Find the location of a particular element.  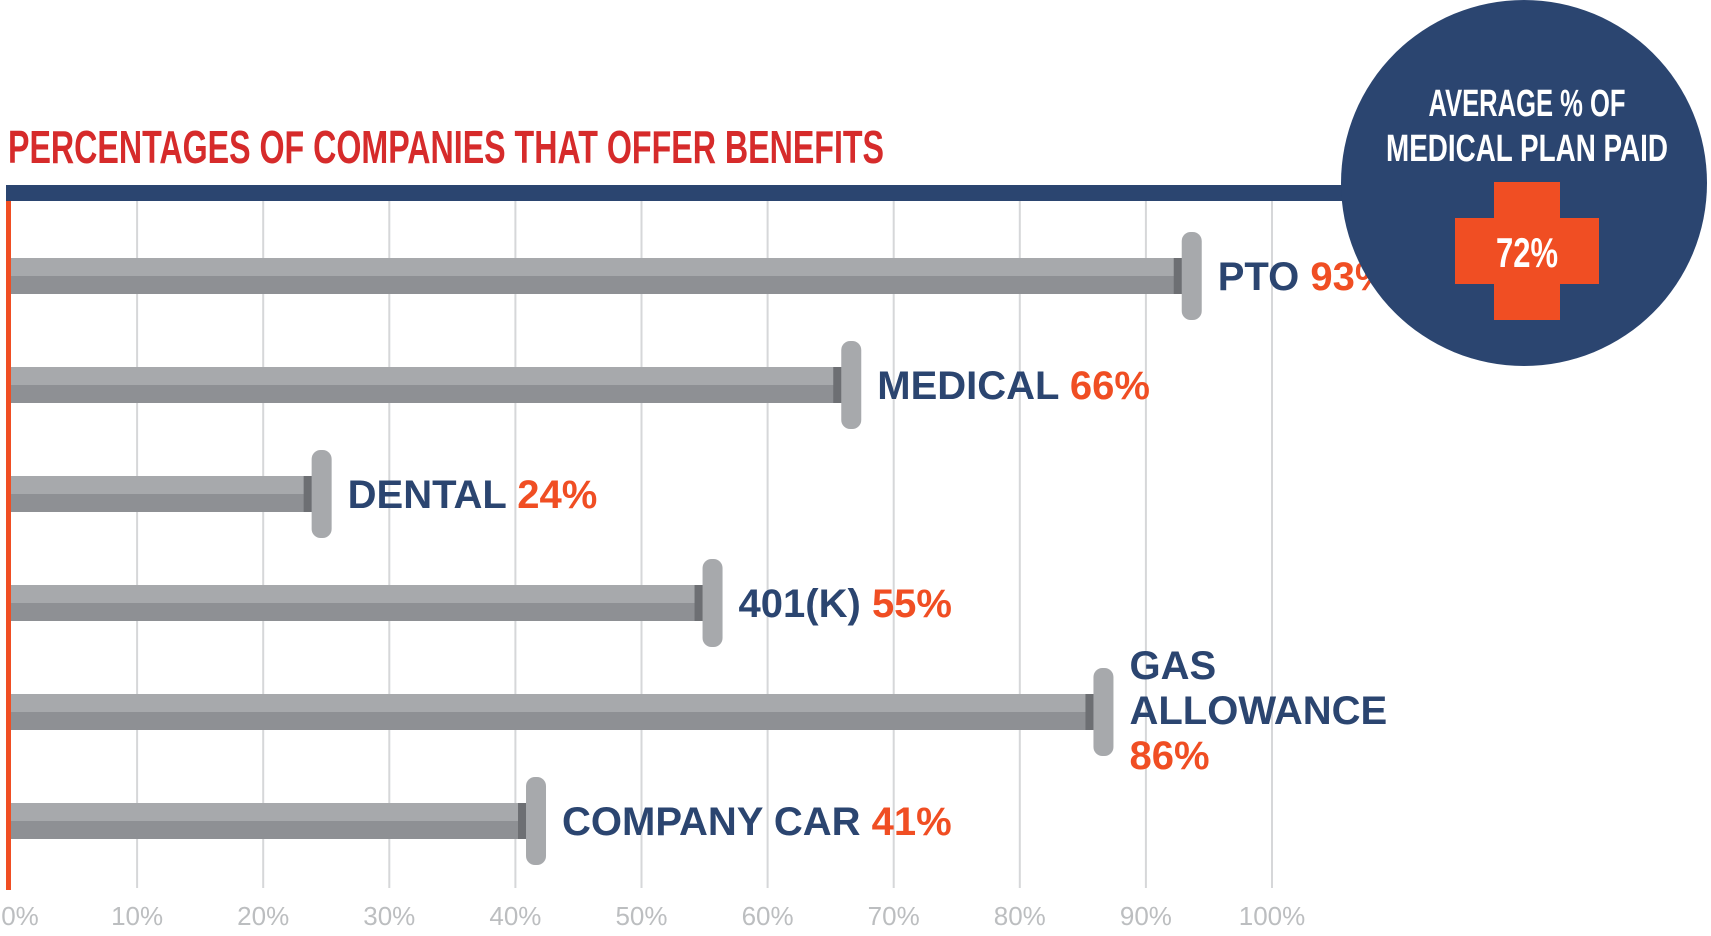

y-axis-line is located at coordinates (8, 545).